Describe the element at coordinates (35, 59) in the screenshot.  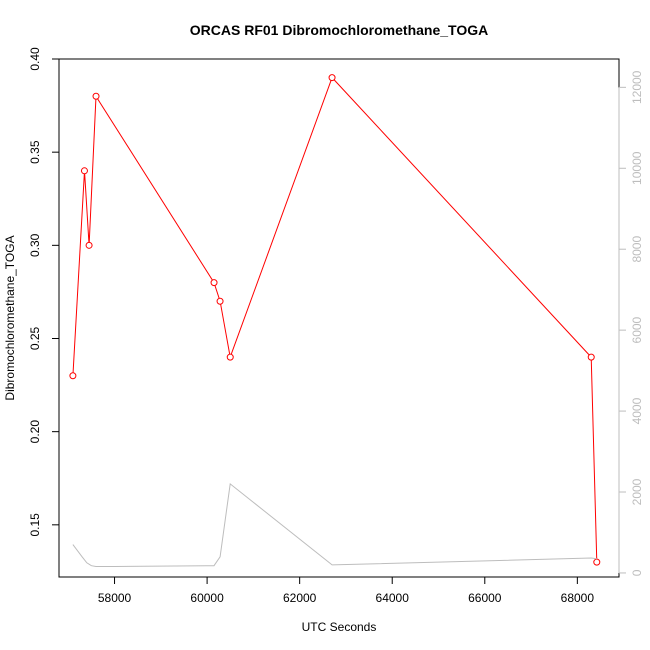
I see `left-tick-label: 0.40` at that location.